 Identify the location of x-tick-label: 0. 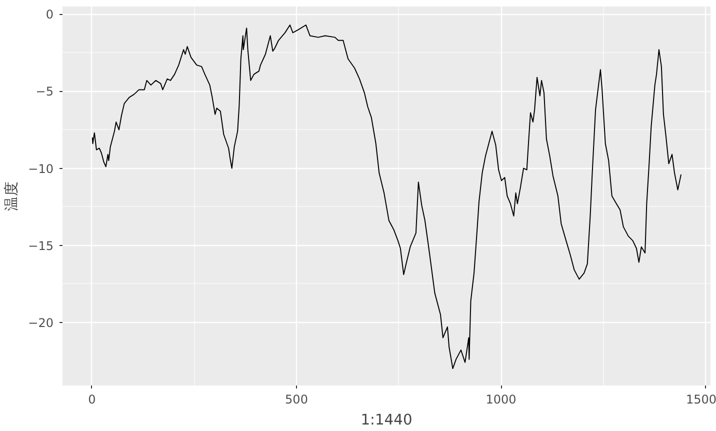
(92, 399).